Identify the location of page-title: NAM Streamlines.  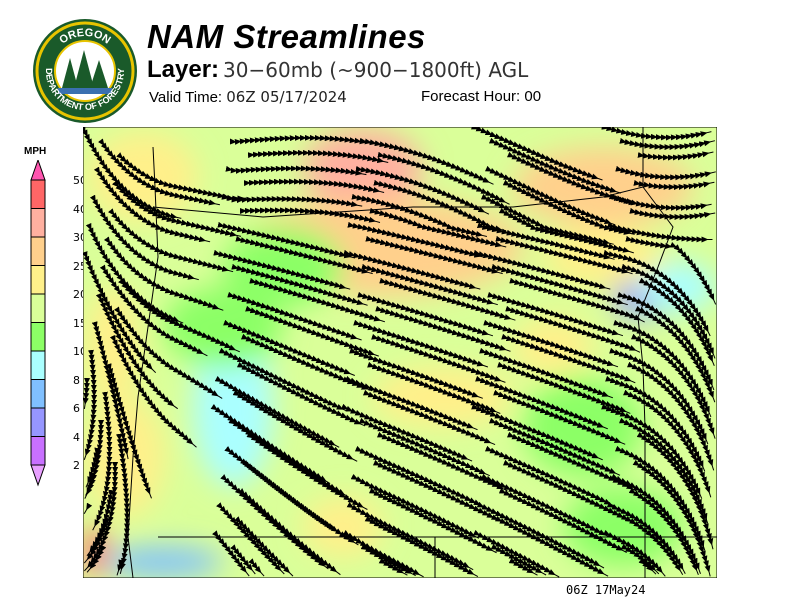
(286, 36).